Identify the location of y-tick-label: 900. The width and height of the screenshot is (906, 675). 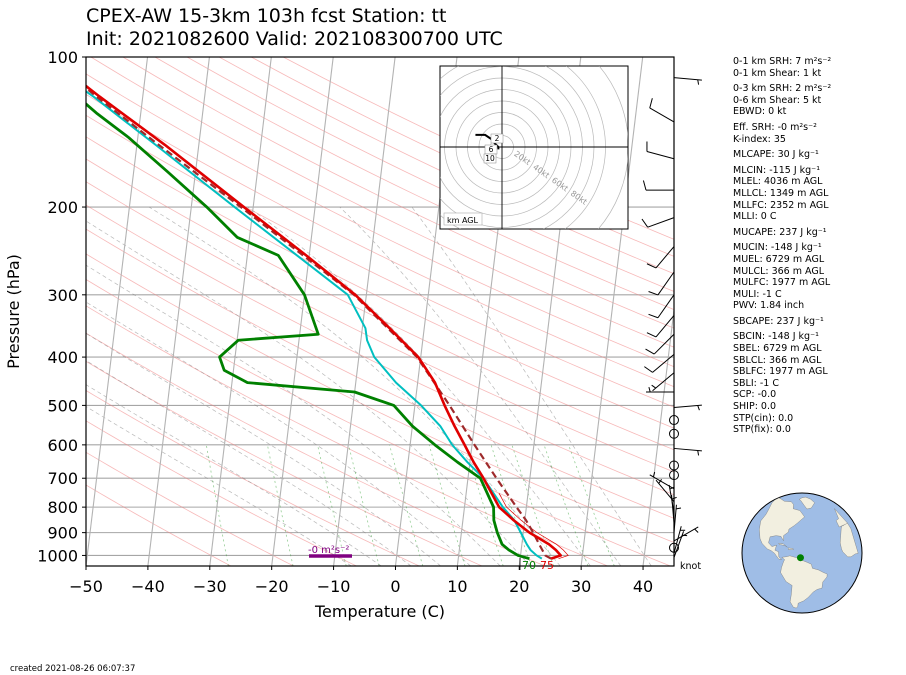
(62, 533).